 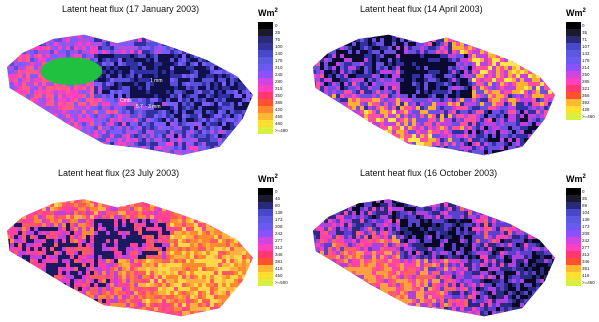 What do you see at coordinates (279, 67) in the screenshot?
I see `legend-label: 210` at bounding box center [279, 67].